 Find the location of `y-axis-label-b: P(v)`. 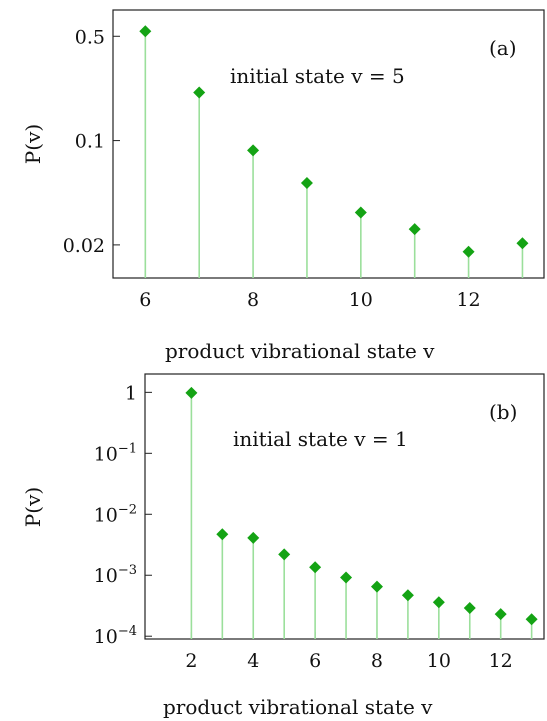

y-axis-label-b: P(v) is located at coordinates (33, 507).